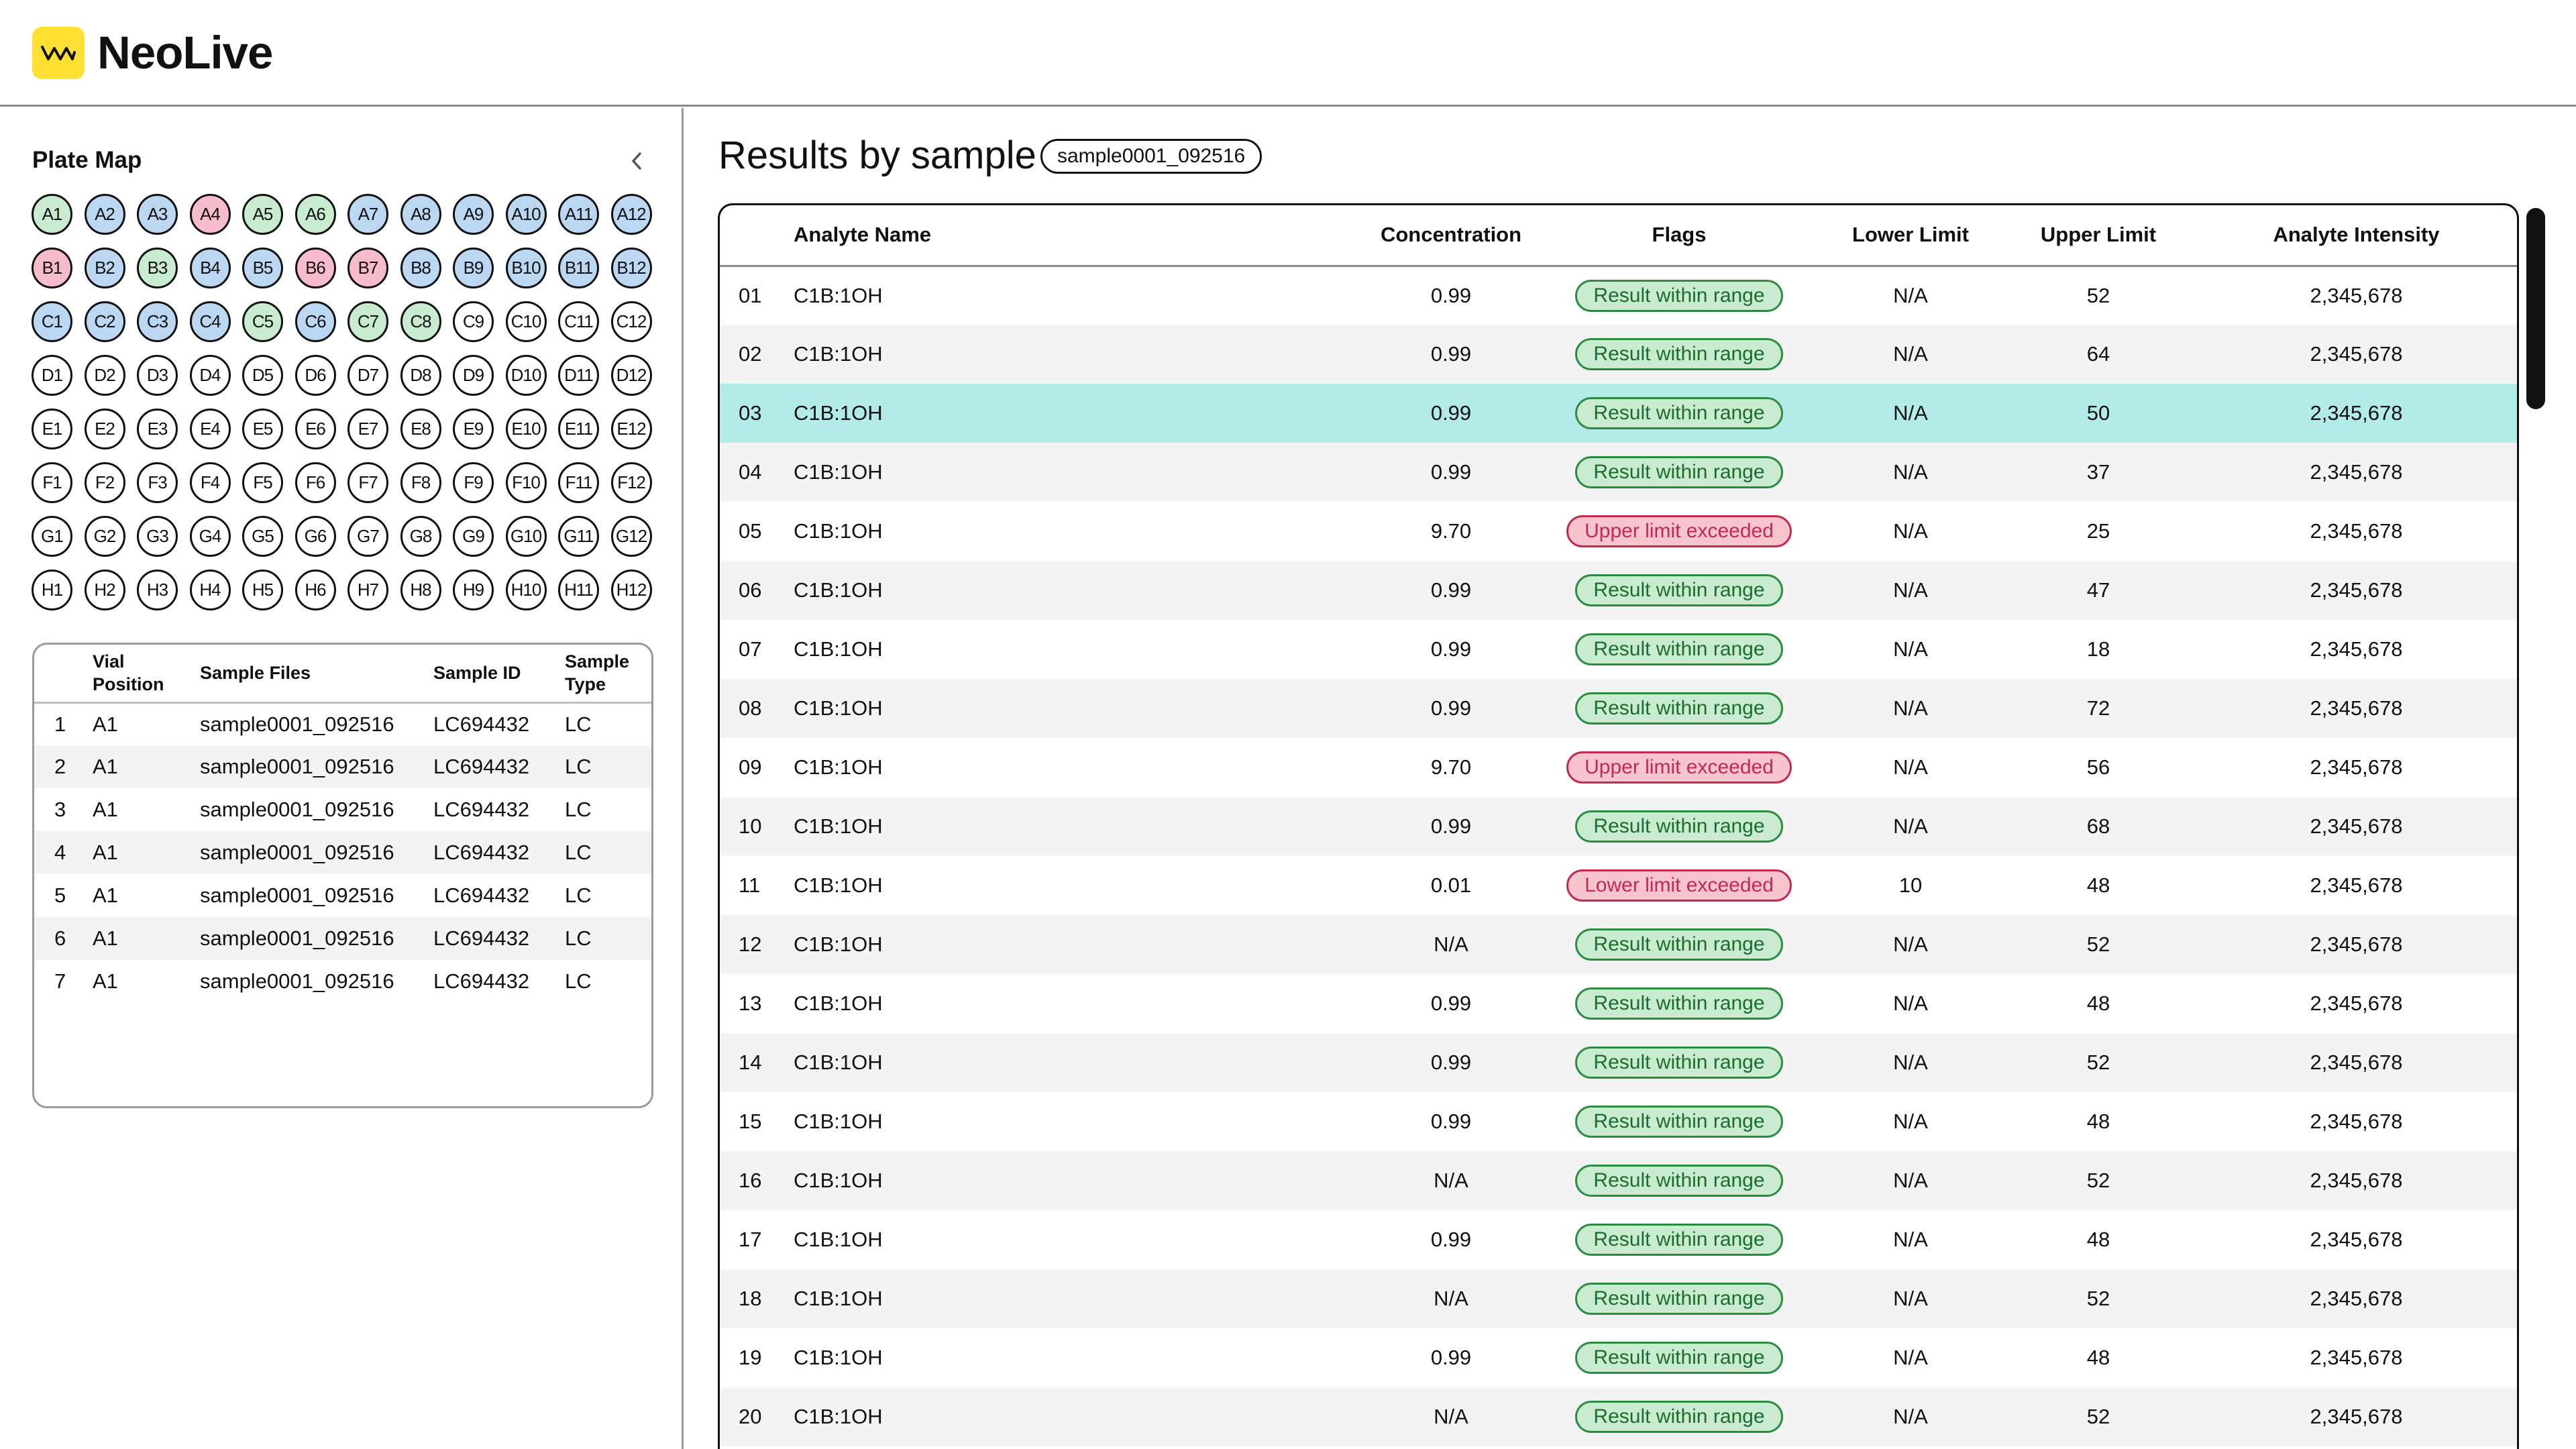  What do you see at coordinates (262, 268) in the screenshot?
I see `plate-well-b5: B5` at bounding box center [262, 268].